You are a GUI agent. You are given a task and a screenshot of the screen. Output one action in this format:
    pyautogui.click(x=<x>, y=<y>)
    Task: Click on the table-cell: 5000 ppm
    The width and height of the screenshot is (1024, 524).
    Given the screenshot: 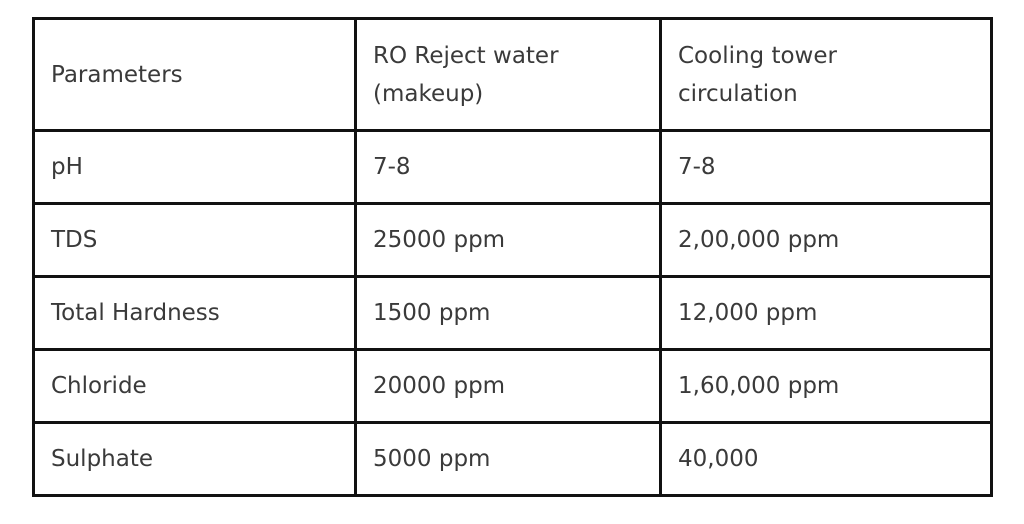 What is the action you would take?
    pyautogui.click(x=508, y=459)
    